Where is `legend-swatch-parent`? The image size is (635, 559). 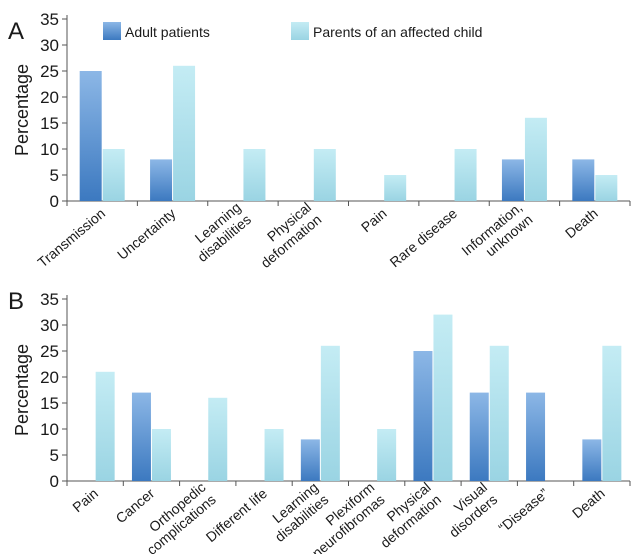 legend-swatch-parent is located at coordinates (300, 31).